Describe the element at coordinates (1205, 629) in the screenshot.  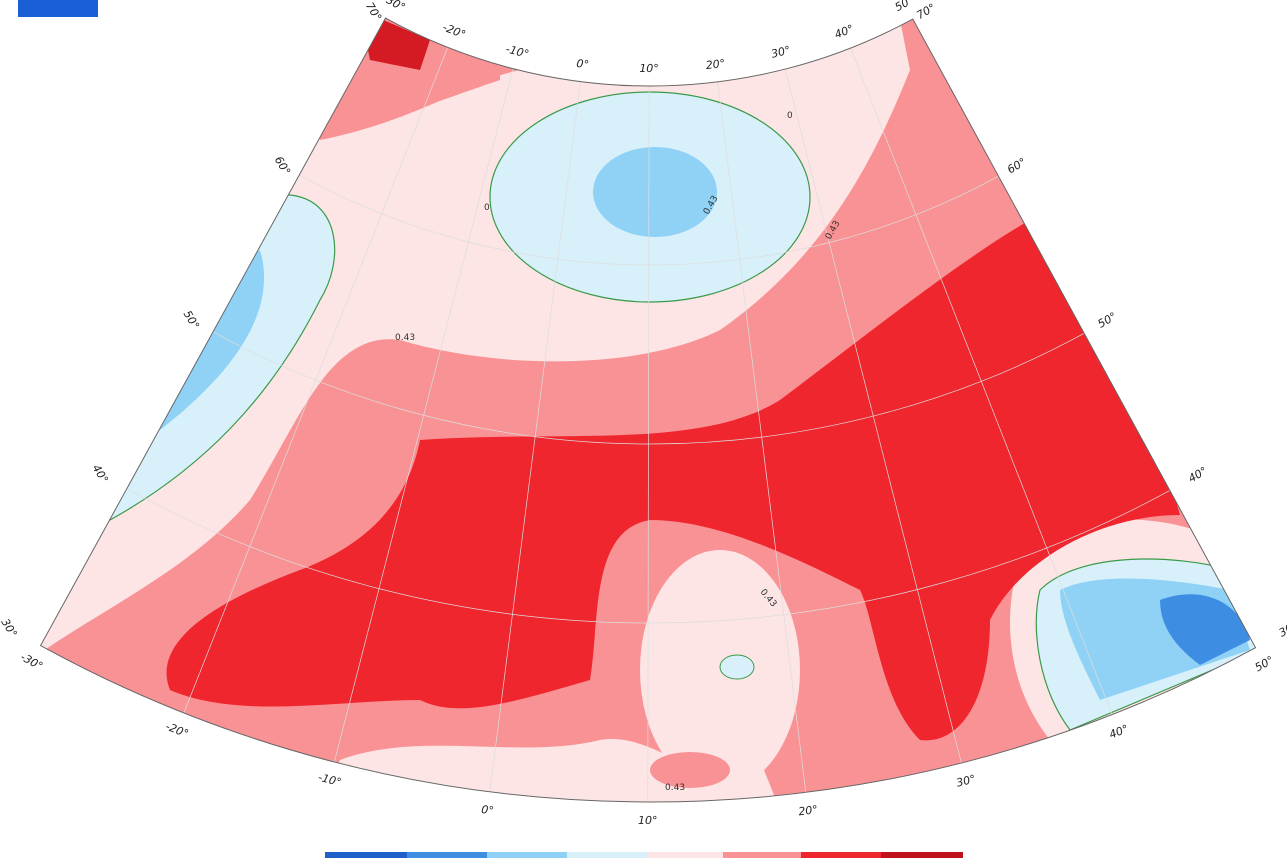
I see `band-dark-blue` at that location.